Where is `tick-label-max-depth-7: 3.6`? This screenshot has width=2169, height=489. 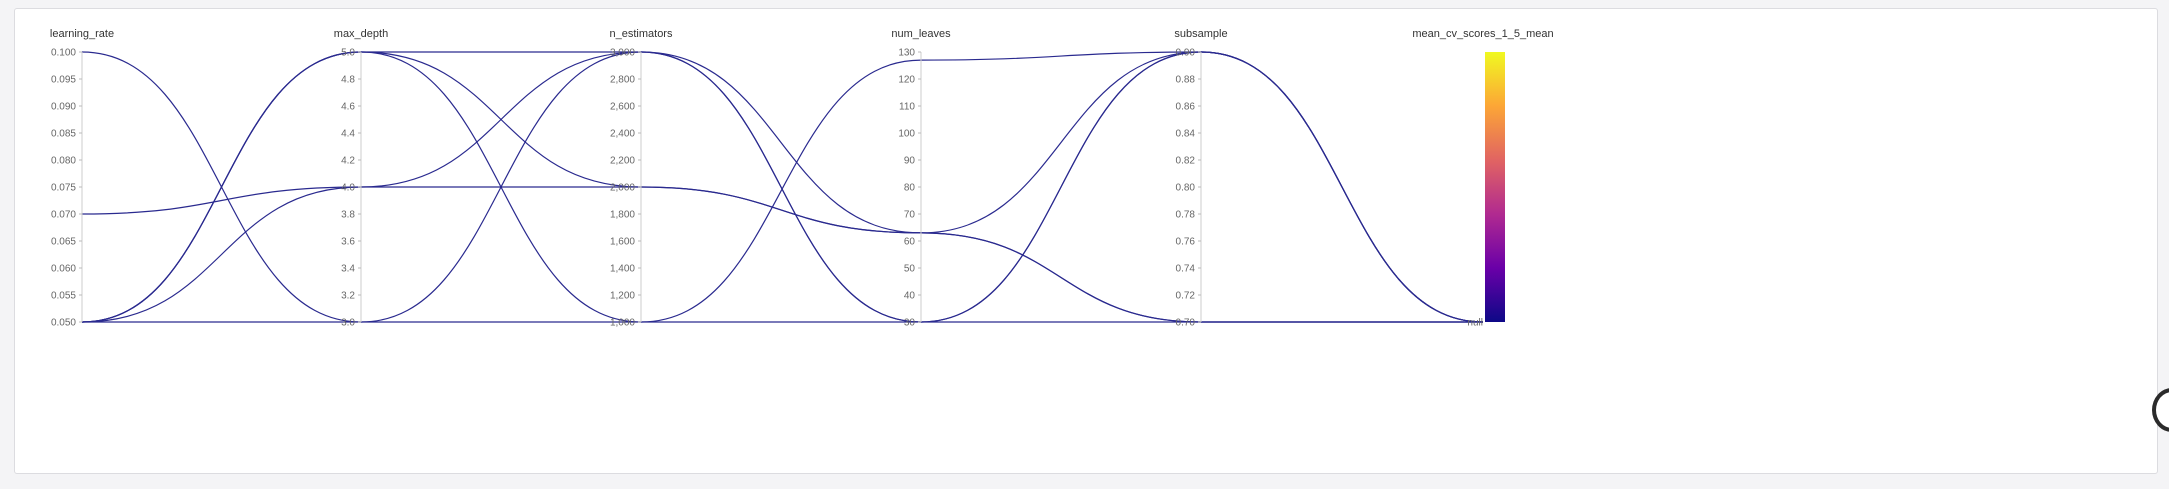 tick-label-max-depth-7: 3.6 is located at coordinates (348, 242).